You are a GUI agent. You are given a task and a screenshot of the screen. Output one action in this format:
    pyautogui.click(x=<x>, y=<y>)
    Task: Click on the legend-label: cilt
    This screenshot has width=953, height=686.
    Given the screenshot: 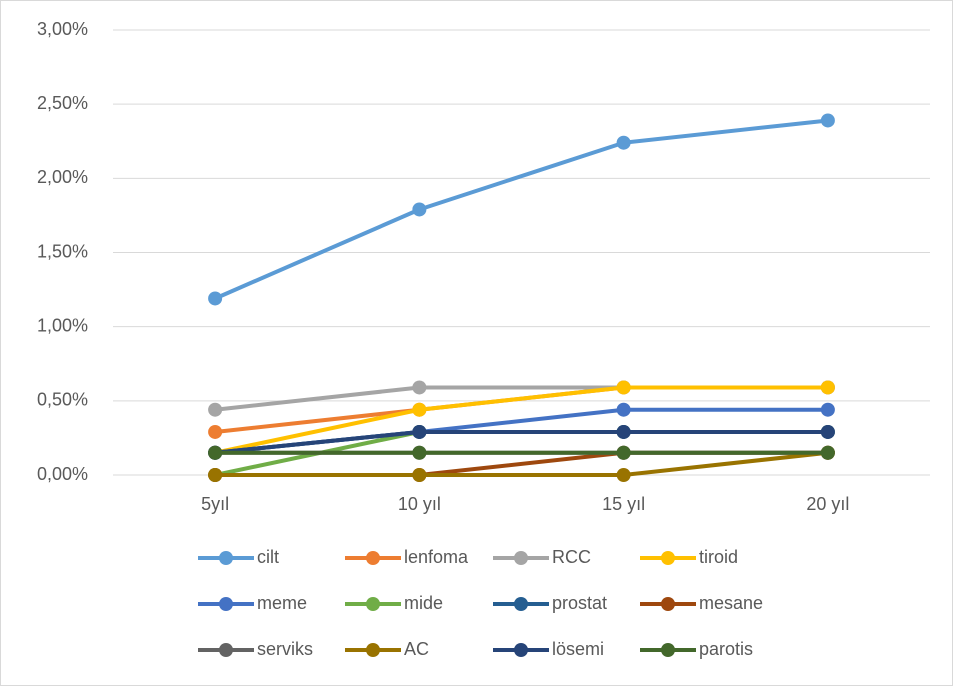 What is the action you would take?
    pyautogui.click(x=268, y=557)
    